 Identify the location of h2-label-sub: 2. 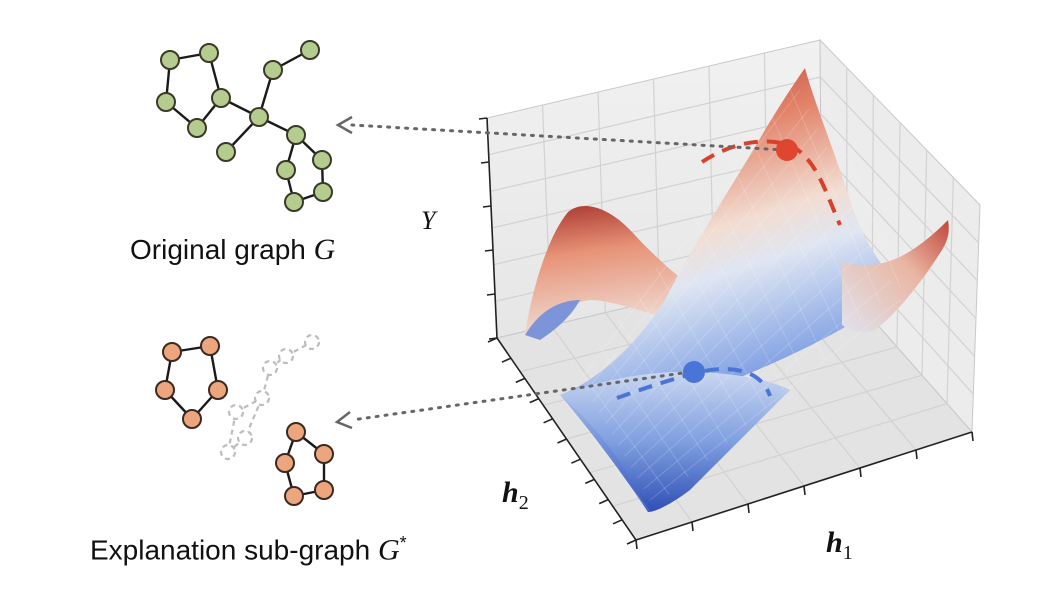
(524, 503).